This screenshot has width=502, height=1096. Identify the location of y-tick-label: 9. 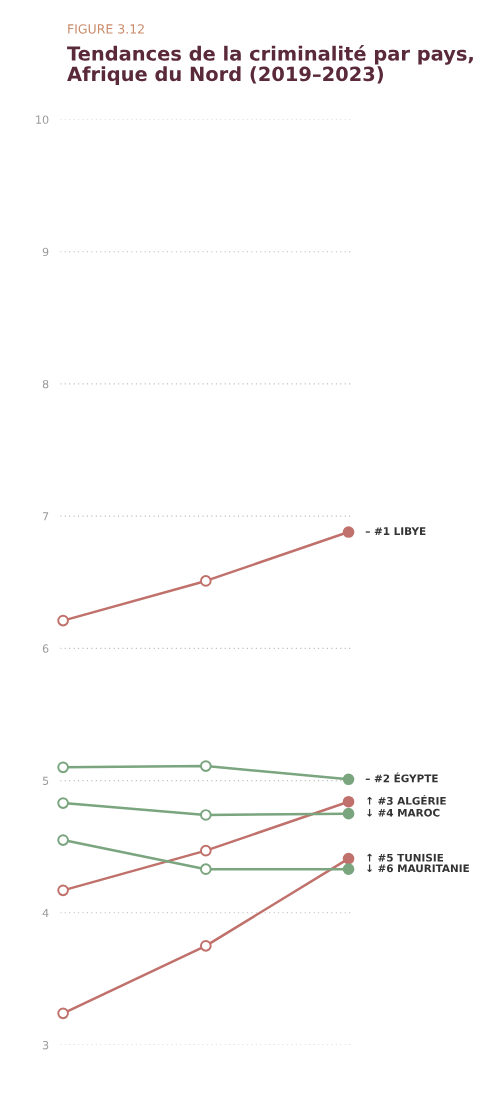
(45, 252).